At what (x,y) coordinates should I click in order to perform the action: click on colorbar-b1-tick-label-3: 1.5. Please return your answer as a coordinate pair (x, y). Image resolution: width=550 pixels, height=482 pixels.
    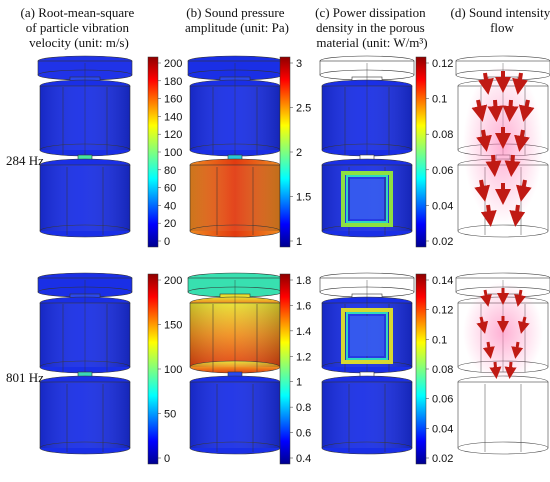
    Looking at the image, I should click on (303, 198).